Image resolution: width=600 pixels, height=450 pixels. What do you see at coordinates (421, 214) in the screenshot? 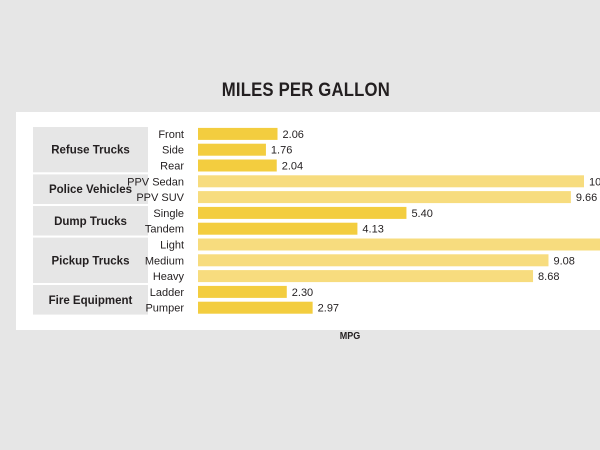
I see `value-label: 5.40` at bounding box center [421, 214].